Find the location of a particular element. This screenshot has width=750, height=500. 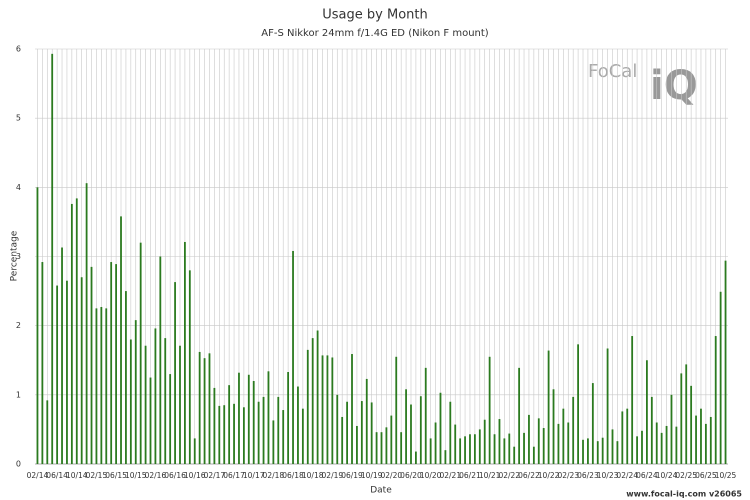

x-tick-label: 10/20 is located at coordinates (431, 475).